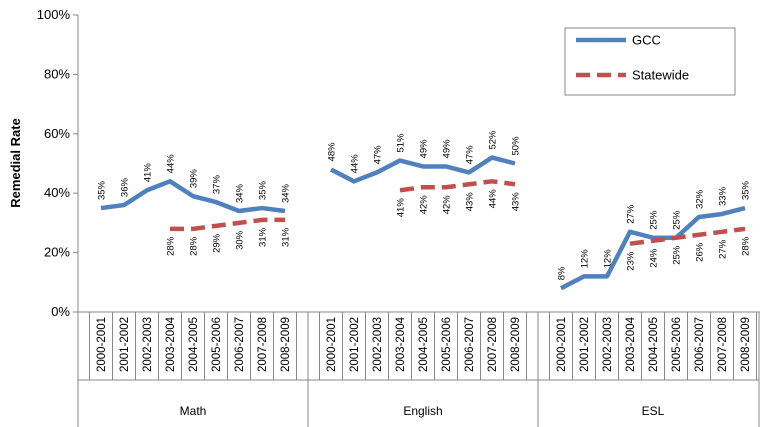 This screenshot has height=427, width=764. What do you see at coordinates (562, 273) in the screenshot?
I see `data-label: 8%` at bounding box center [562, 273].